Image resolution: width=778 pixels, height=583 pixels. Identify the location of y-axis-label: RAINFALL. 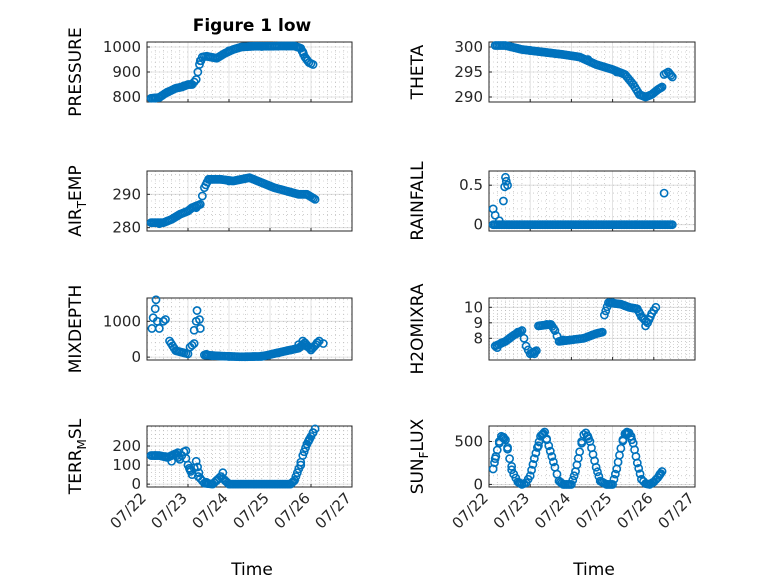
(418, 201).